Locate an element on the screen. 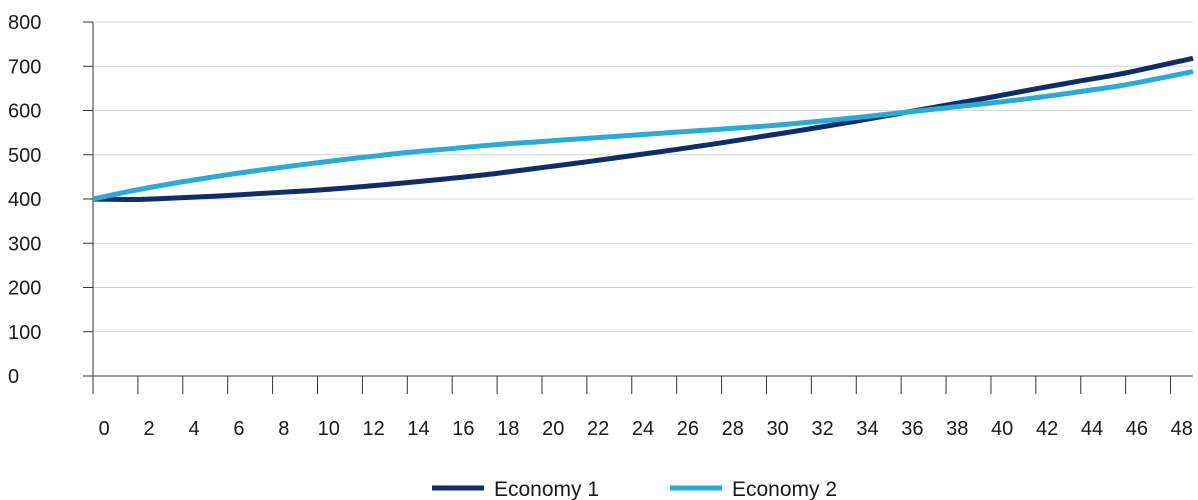 Image resolution: width=1198 pixels, height=500 pixels. y-tick-label: 100 is located at coordinates (24, 333).